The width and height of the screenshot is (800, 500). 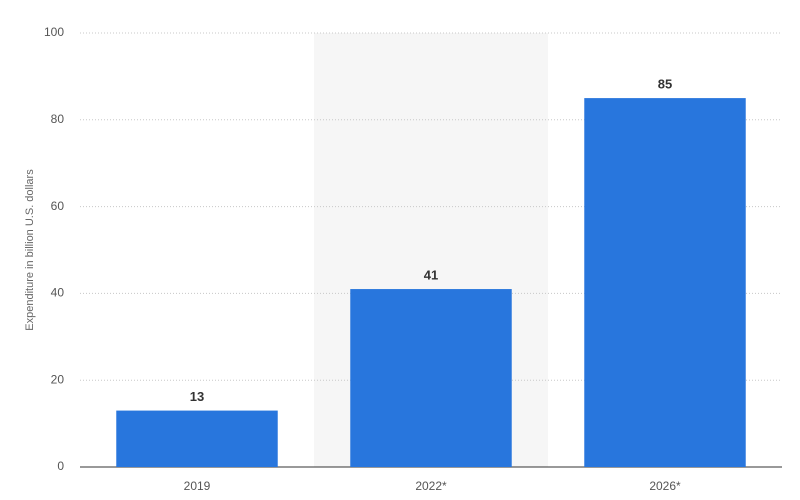 I want to click on y-tick-label: 80, so click(x=58, y=119).